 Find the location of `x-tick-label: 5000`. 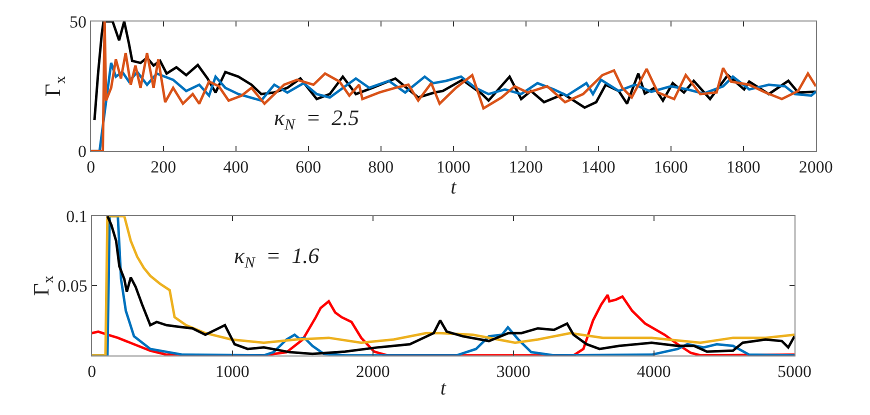

x-tick-label: 5000 is located at coordinates (794, 371).